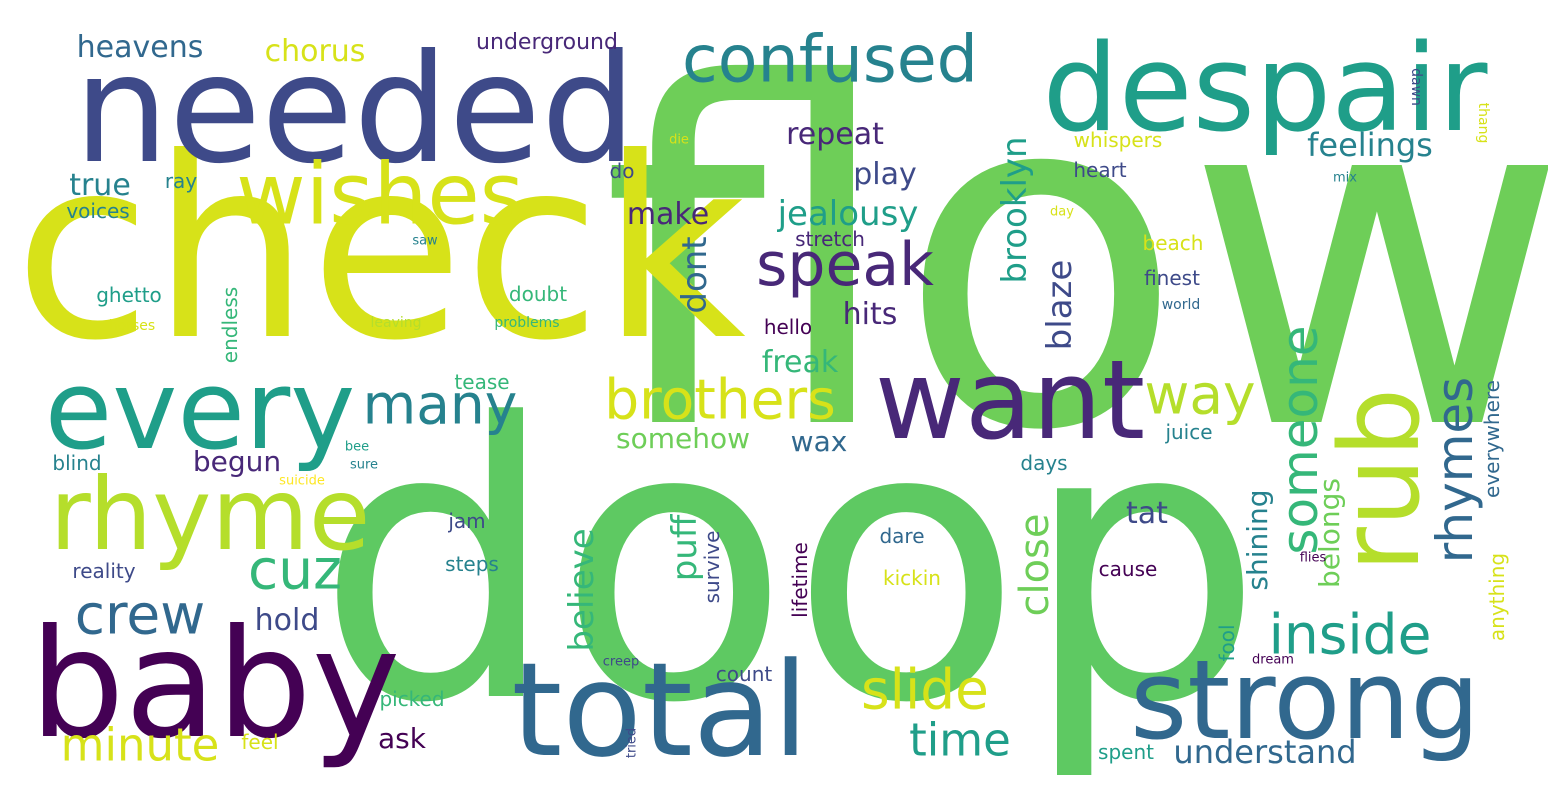 The height and width of the screenshot is (804, 1548). Describe the element at coordinates (104, 571) in the screenshot. I see `word-reality: reality` at that location.